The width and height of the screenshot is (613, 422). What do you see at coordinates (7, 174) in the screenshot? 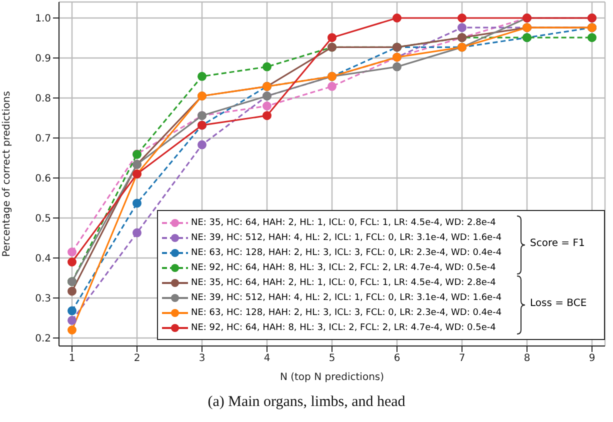
I see `y-axis-title: Percentage of correct predictions` at bounding box center [7, 174].